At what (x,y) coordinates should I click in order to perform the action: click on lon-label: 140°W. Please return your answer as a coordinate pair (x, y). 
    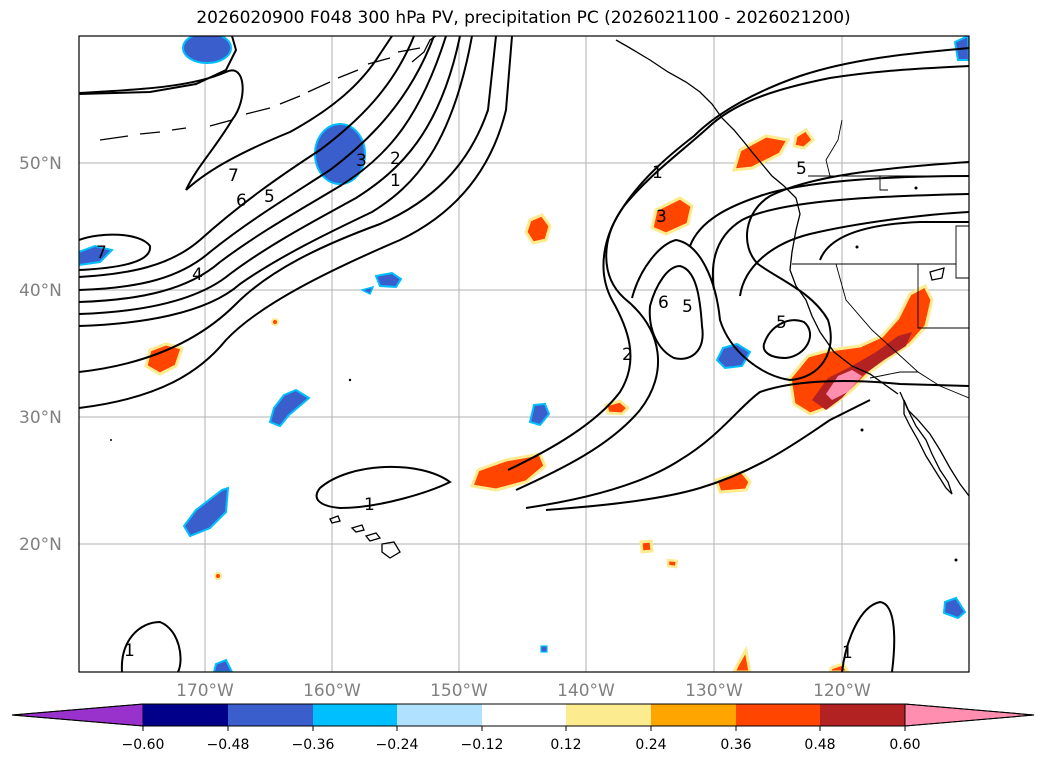
    Looking at the image, I should click on (586, 691).